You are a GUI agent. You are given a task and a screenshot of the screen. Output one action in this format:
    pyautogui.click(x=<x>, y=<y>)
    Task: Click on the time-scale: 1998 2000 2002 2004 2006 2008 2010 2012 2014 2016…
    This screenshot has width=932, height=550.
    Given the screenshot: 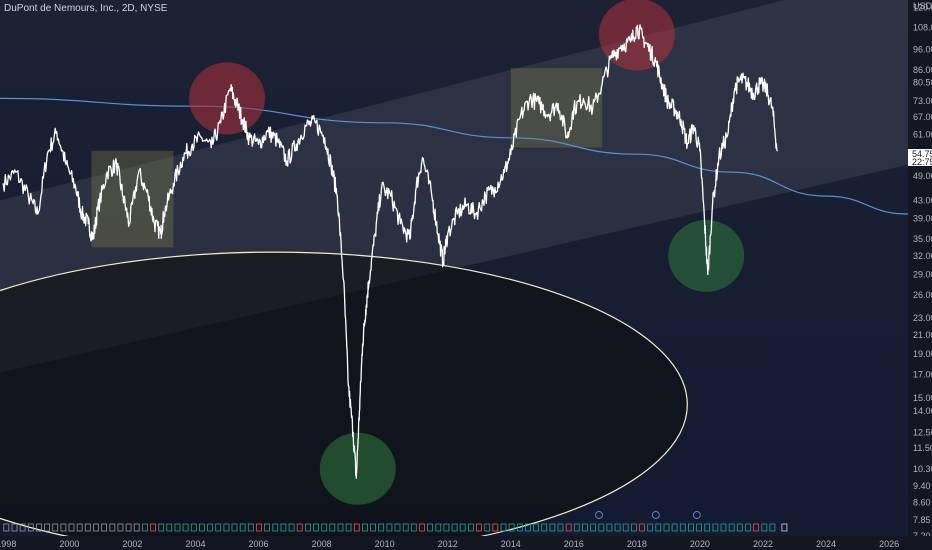 What is the action you would take?
    pyautogui.click(x=466, y=543)
    